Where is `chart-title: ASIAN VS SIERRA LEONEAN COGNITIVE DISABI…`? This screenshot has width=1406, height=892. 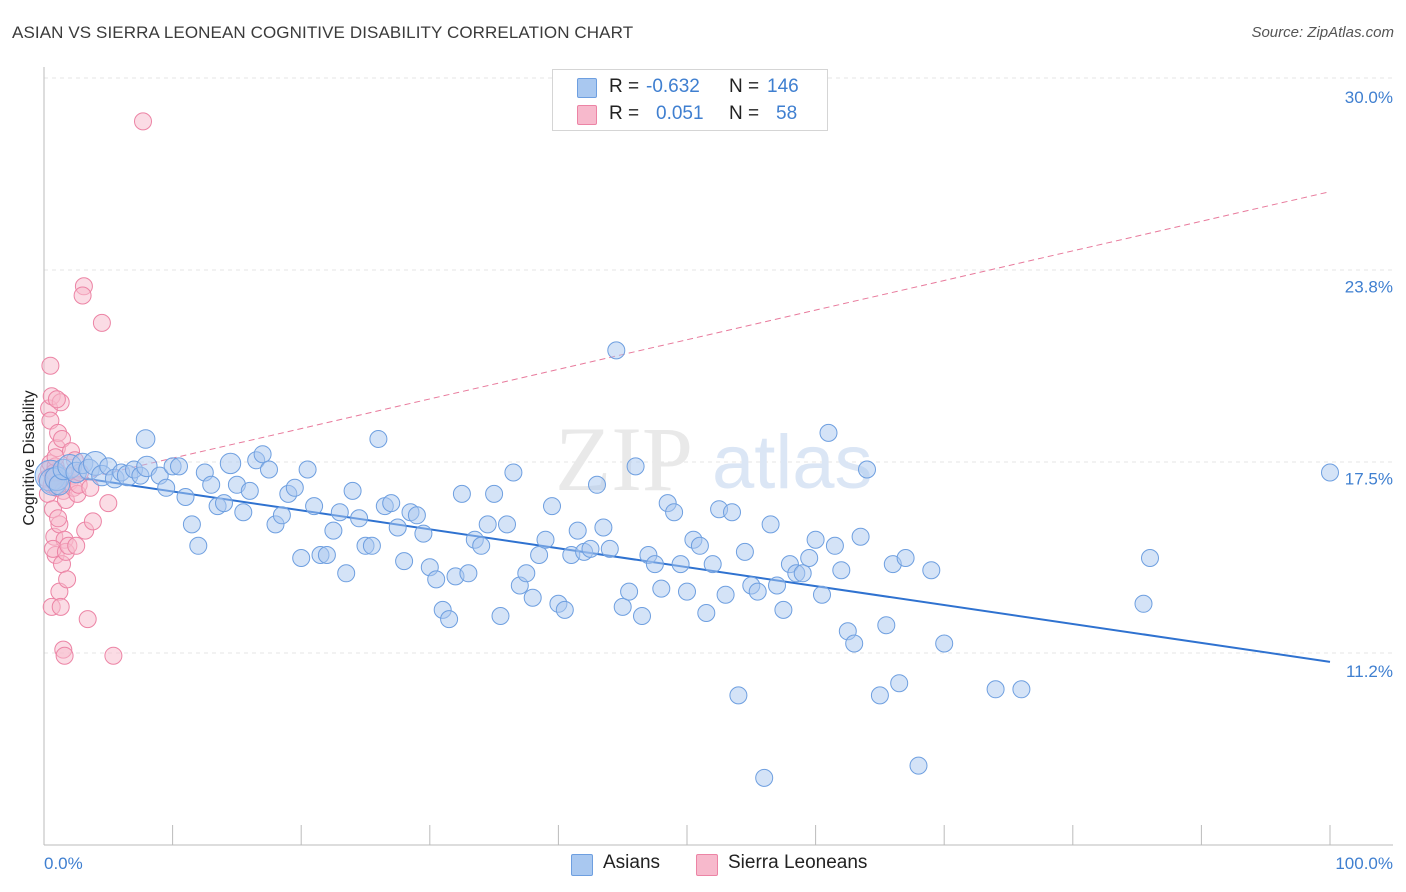 chart-title: ASIAN VS SIERRA LEONEAN COGNITIVE DISABI… is located at coordinates (323, 32).